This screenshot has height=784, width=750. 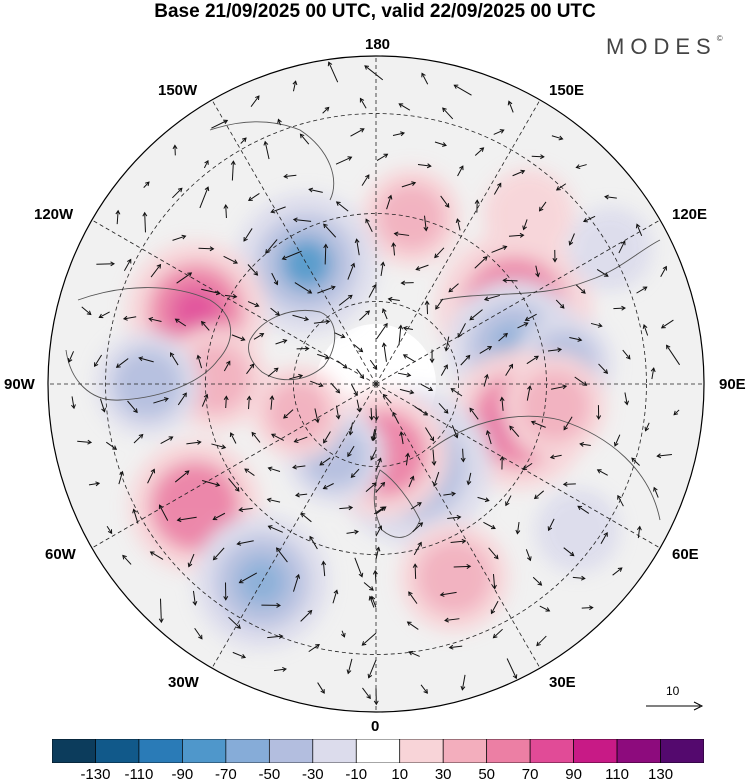 What do you see at coordinates (399, 774) in the screenshot?
I see `colorbar-tick-label: 10` at bounding box center [399, 774].